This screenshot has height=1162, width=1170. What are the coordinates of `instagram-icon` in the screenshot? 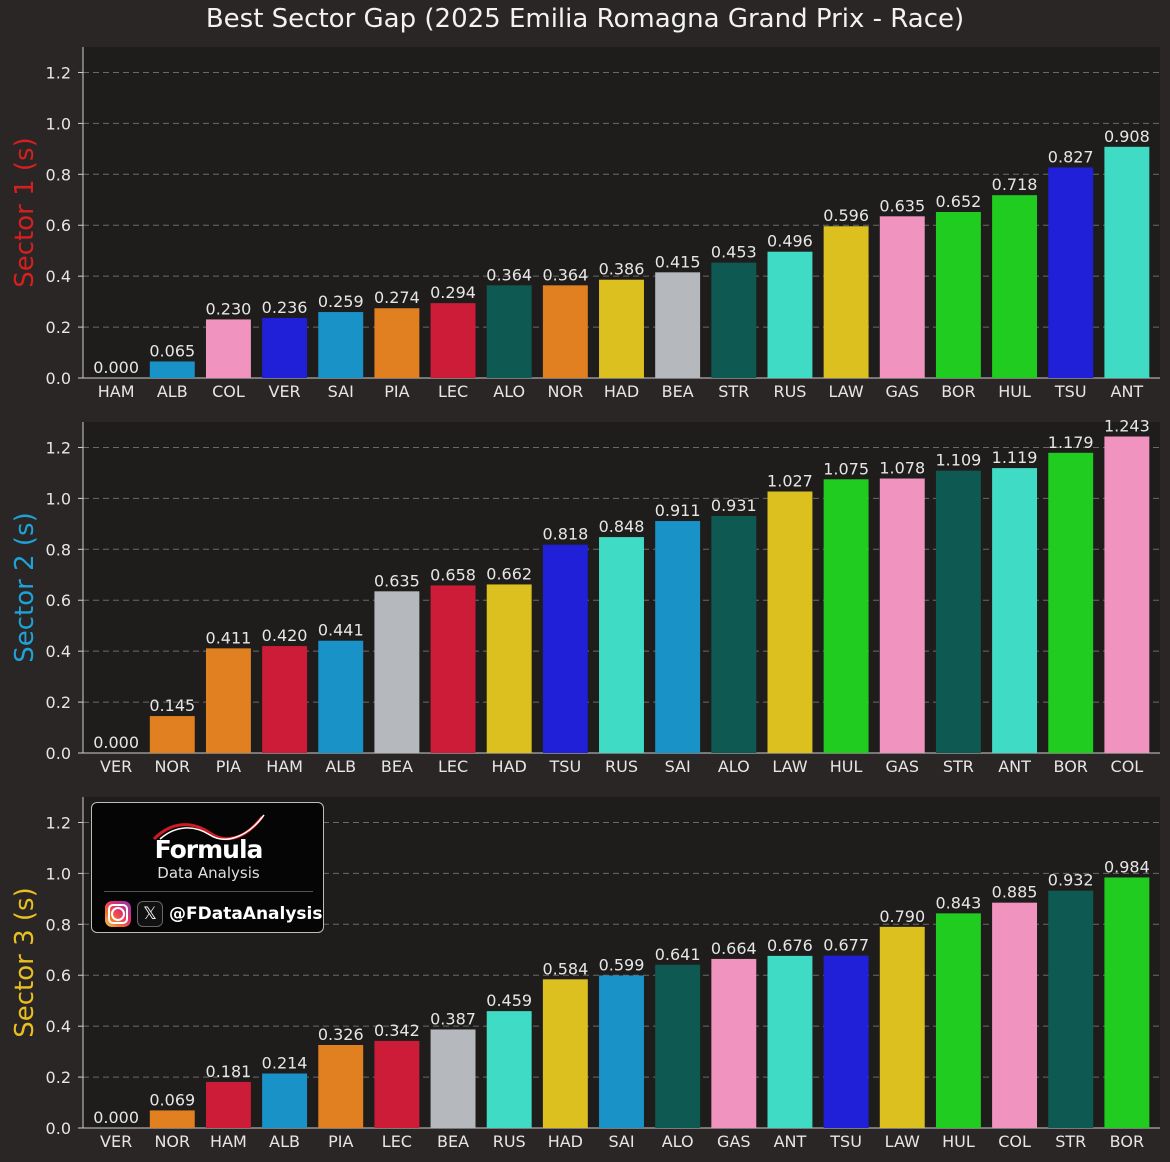 It's located at (118, 914).